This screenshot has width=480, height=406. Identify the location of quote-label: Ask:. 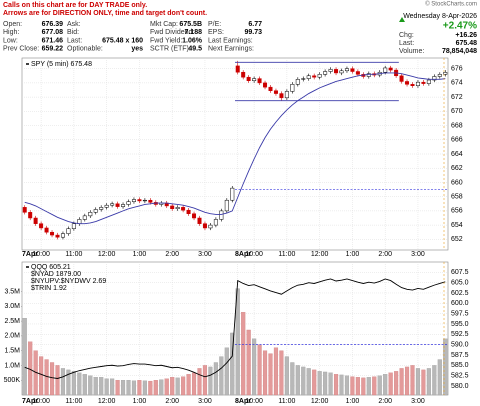
(74, 24).